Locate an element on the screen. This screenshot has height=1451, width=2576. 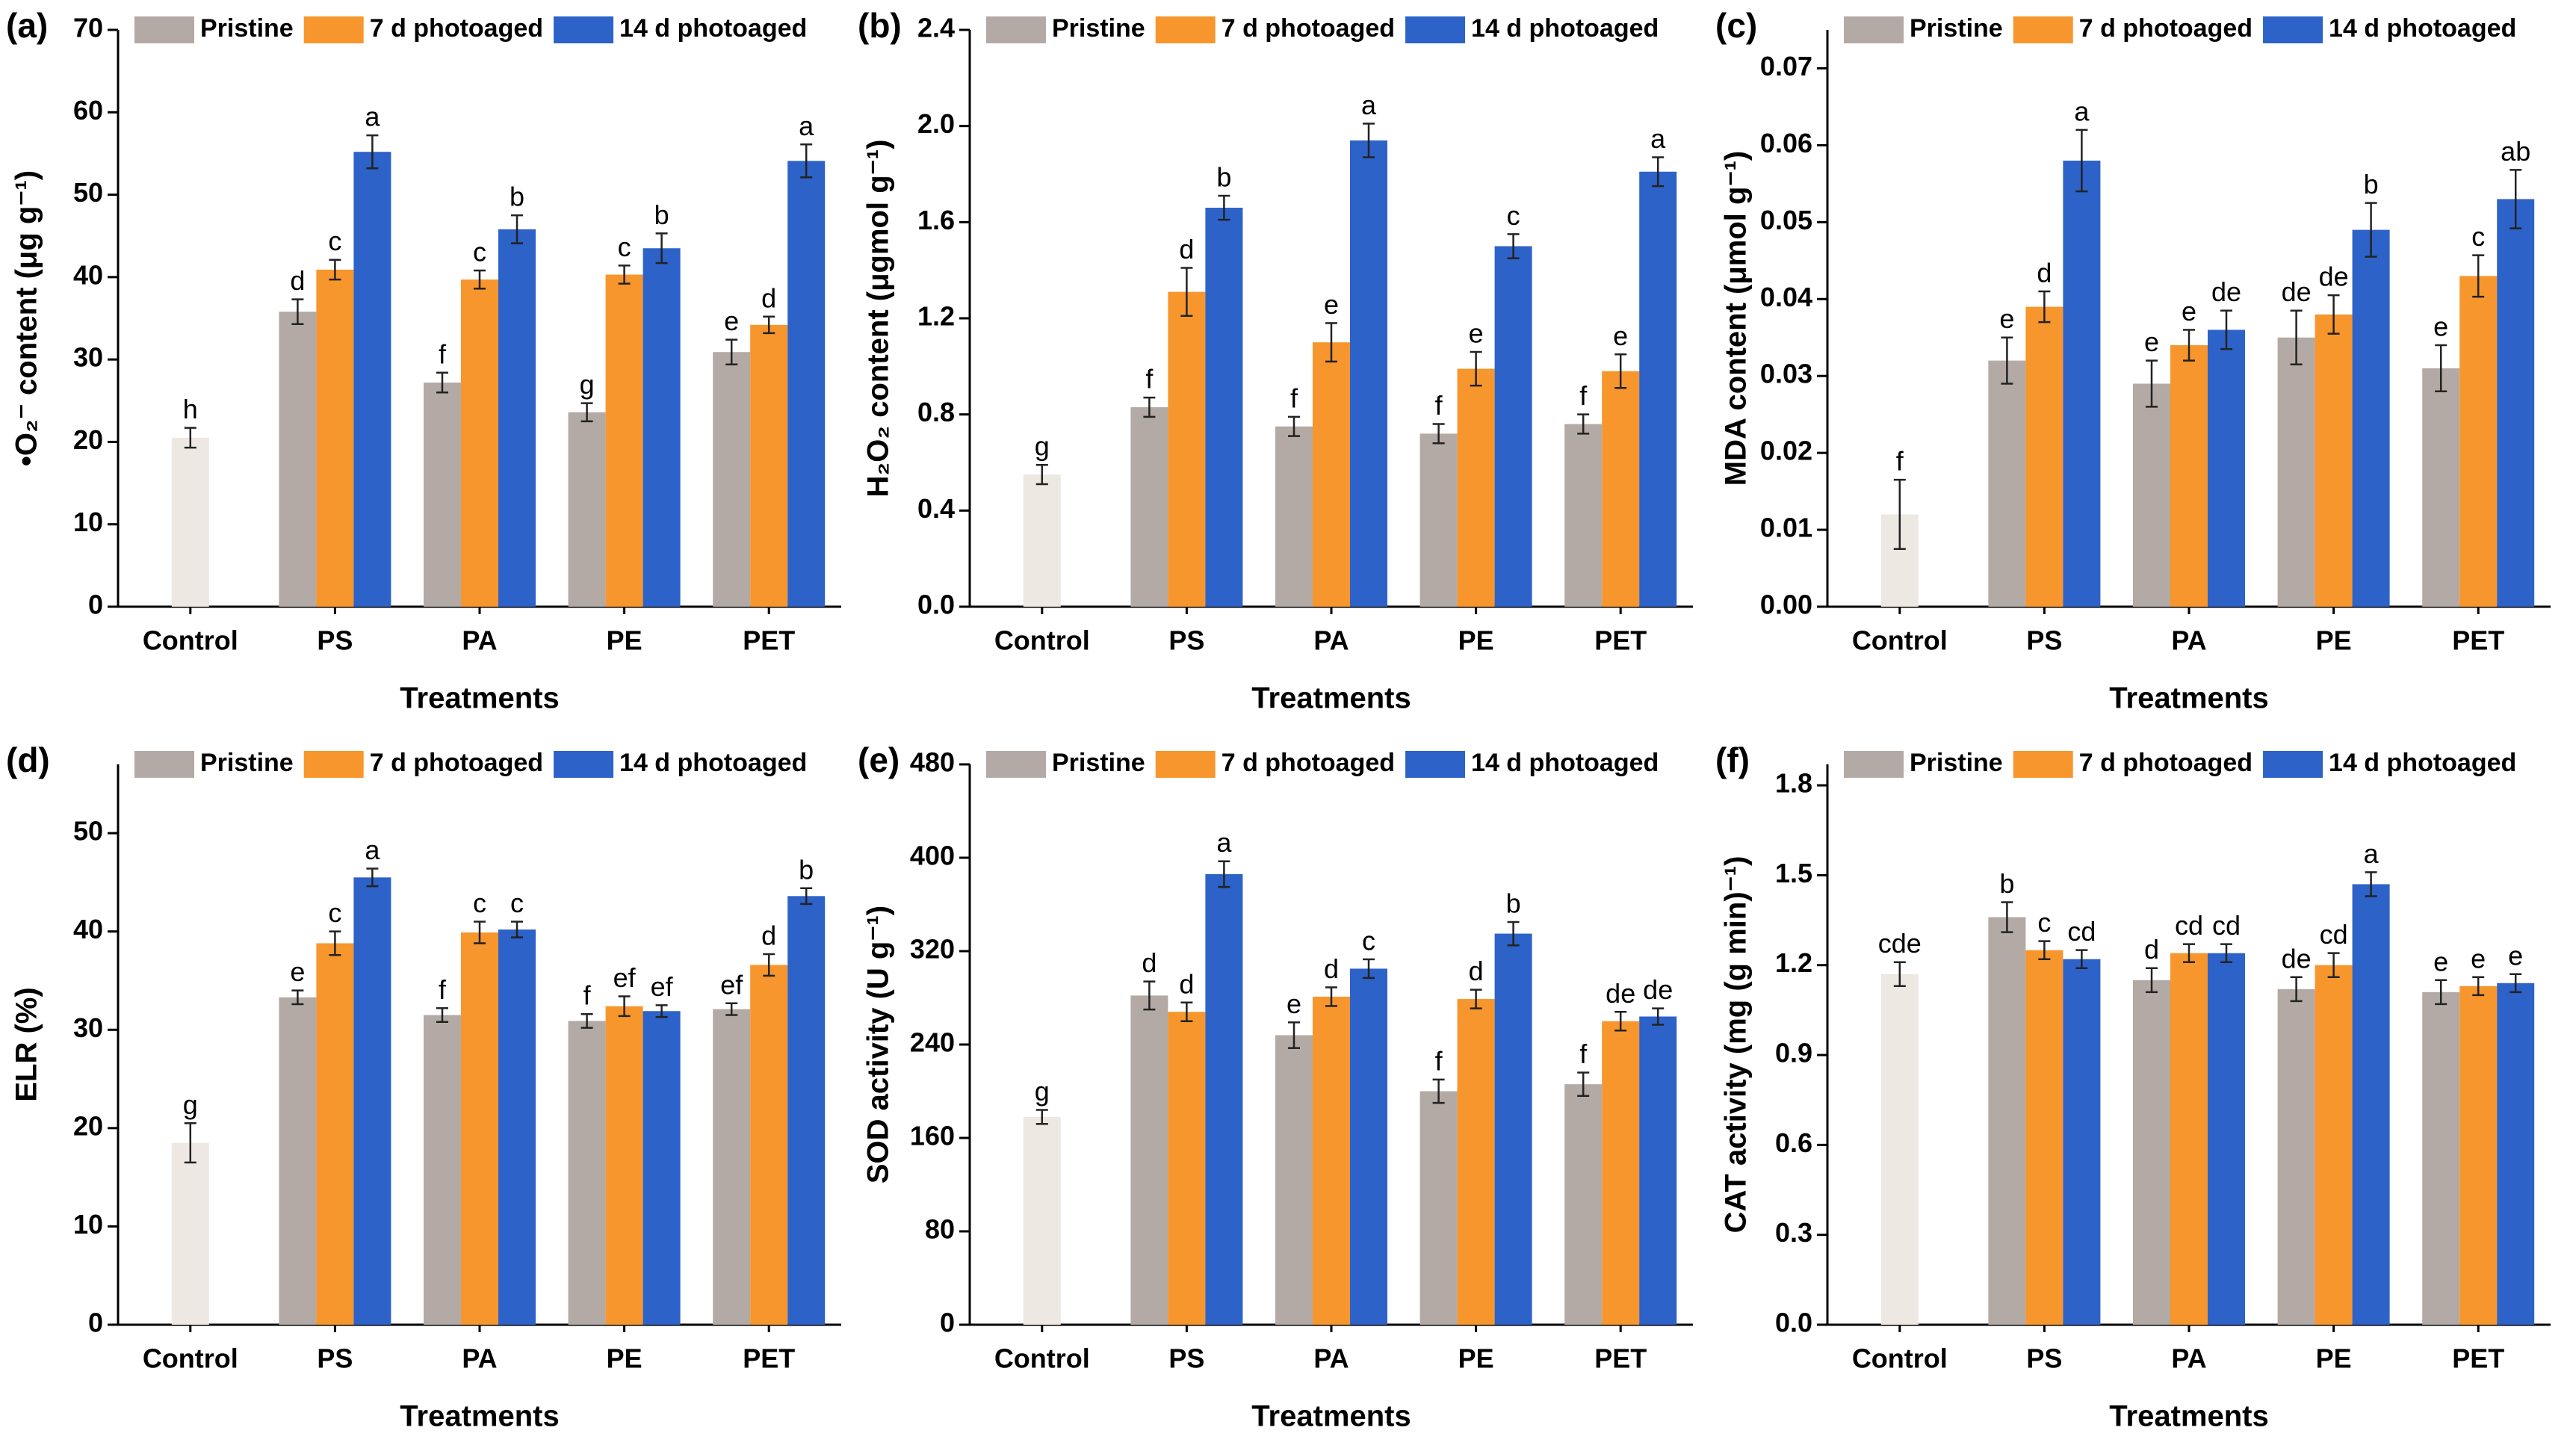
y-tick-label: 40 is located at coordinates (88, 274).